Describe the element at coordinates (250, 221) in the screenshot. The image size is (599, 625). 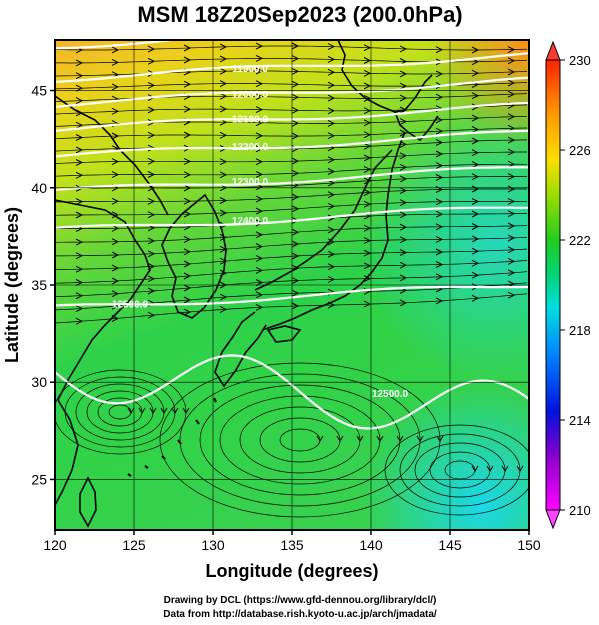
I see `contour-label: 12400.0` at that location.